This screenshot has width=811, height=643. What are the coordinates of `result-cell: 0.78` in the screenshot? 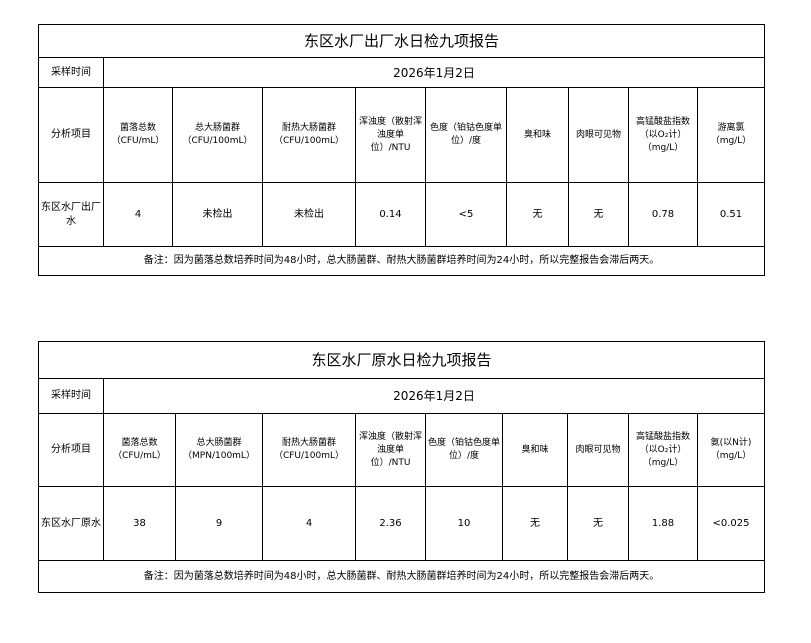 It's located at (663, 214).